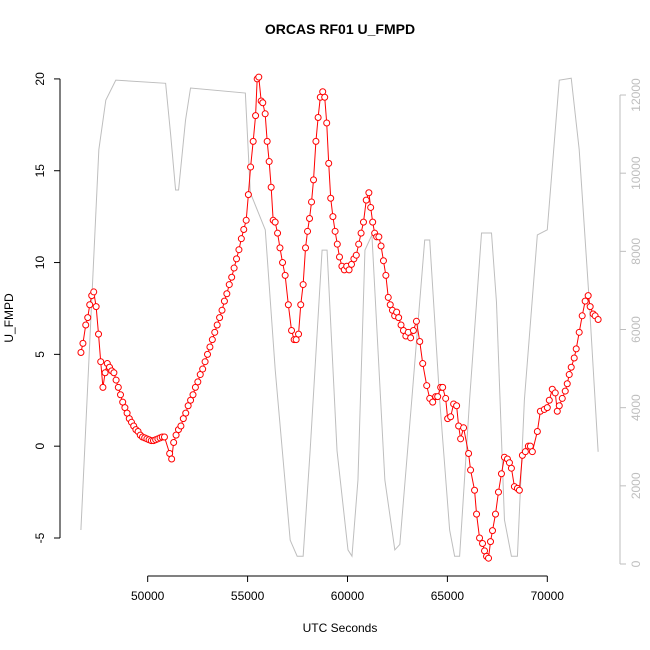 The image size is (650, 650). What do you see at coordinates (9, 318) in the screenshot?
I see `y-axis-label: U_FMPD` at bounding box center [9, 318].